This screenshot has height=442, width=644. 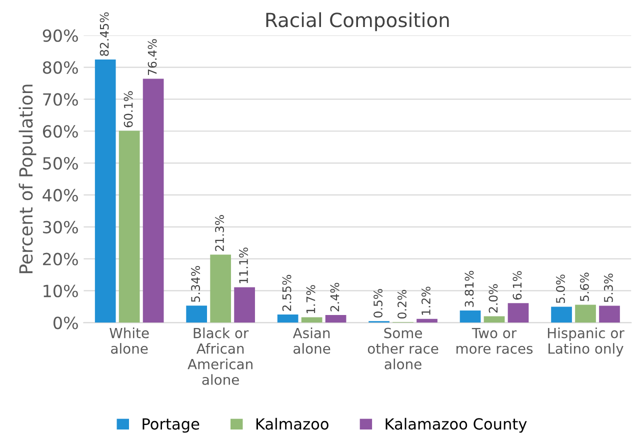 I want to click on y-axis-title: Percent of Population, so click(x=27, y=179).